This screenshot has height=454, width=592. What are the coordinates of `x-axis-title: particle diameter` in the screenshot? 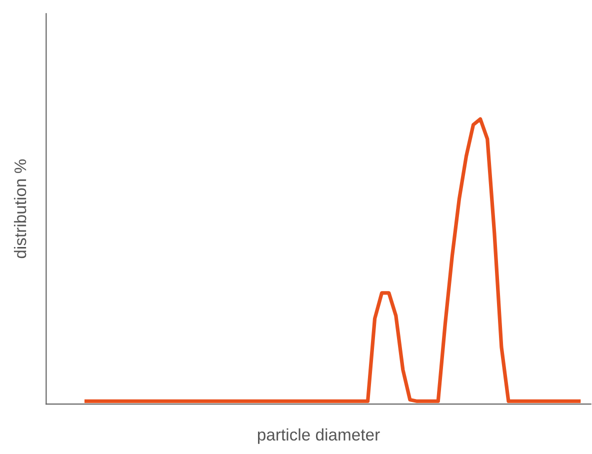 It's located at (319, 436).